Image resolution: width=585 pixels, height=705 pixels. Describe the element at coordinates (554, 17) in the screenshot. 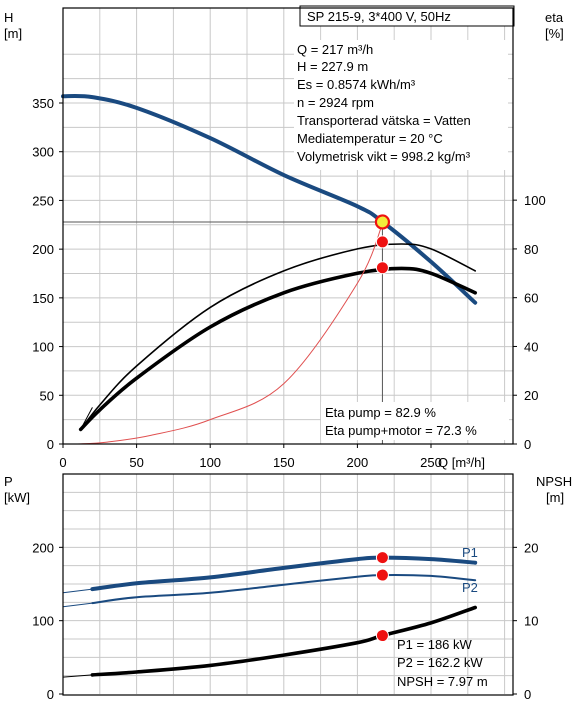

I see `top-right-axis-name: eta` at that location.